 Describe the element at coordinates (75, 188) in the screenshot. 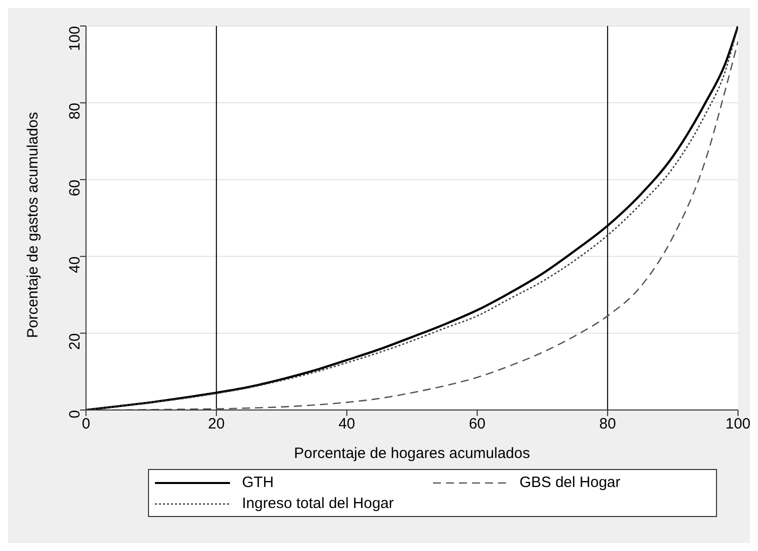

I see `y-tick-label: 60` at that location.